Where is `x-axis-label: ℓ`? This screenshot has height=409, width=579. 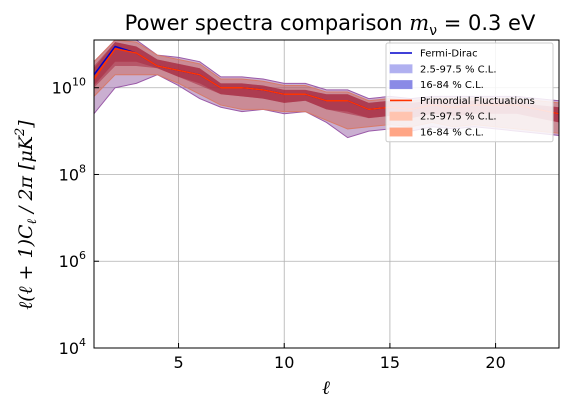
x-axis-label: ℓ is located at coordinates (326, 388).